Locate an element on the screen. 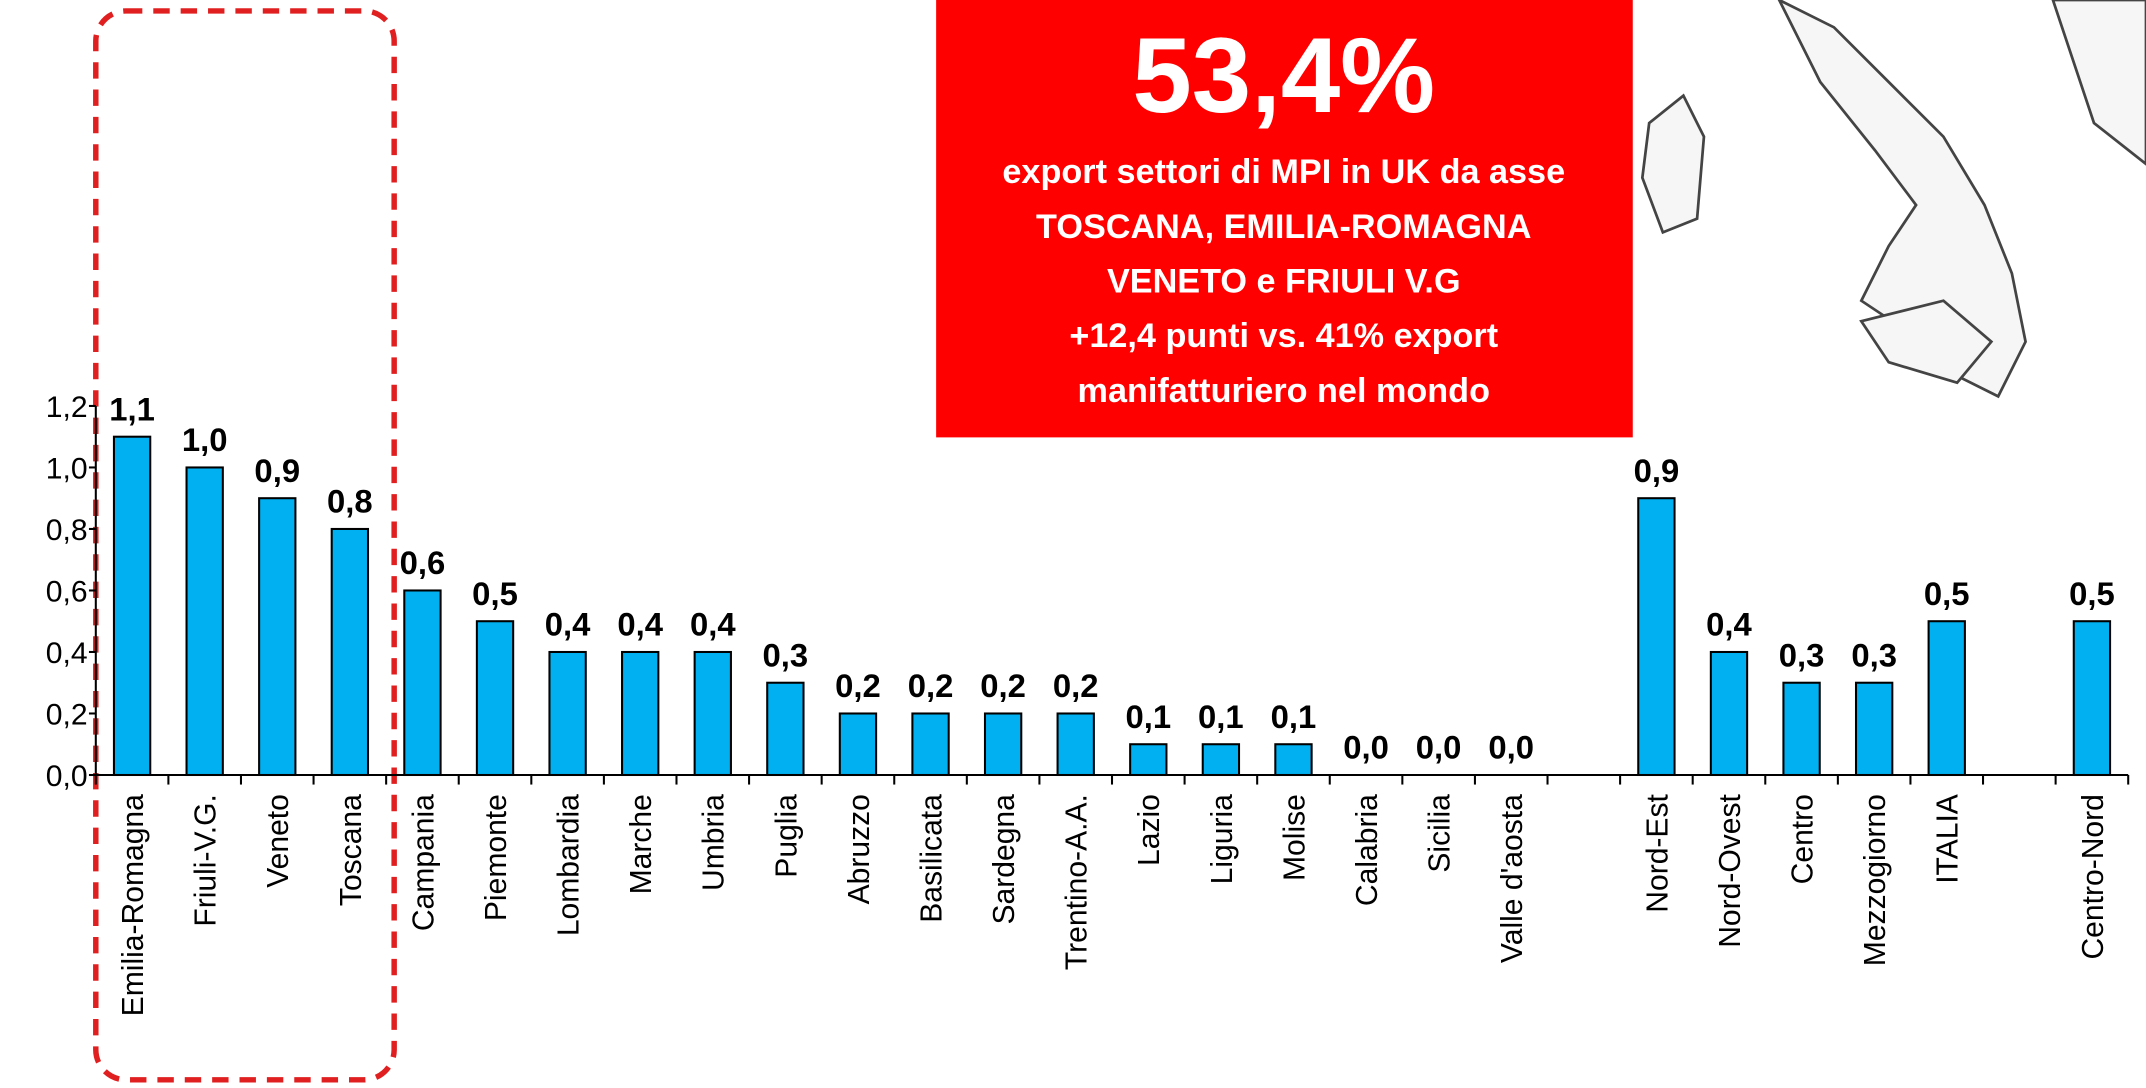 This screenshot has height=1088, width=2146. value-label: 1,1 is located at coordinates (132, 408).